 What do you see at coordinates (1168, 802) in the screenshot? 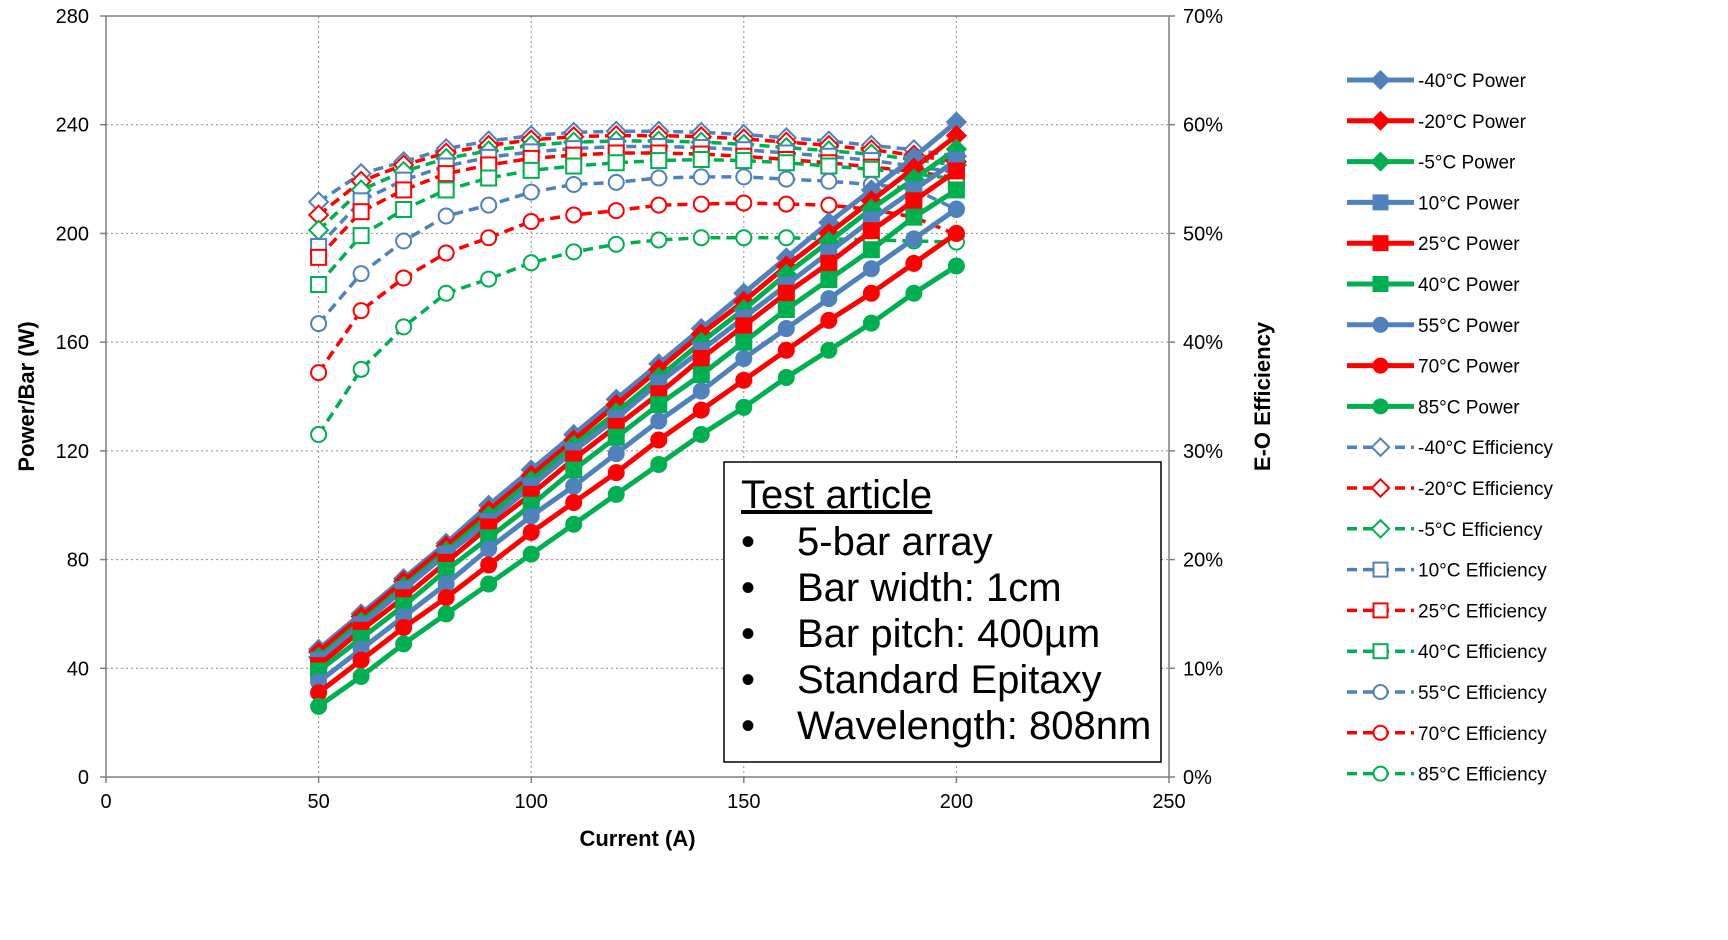
I see `x-tick-label: 250` at bounding box center [1168, 802].